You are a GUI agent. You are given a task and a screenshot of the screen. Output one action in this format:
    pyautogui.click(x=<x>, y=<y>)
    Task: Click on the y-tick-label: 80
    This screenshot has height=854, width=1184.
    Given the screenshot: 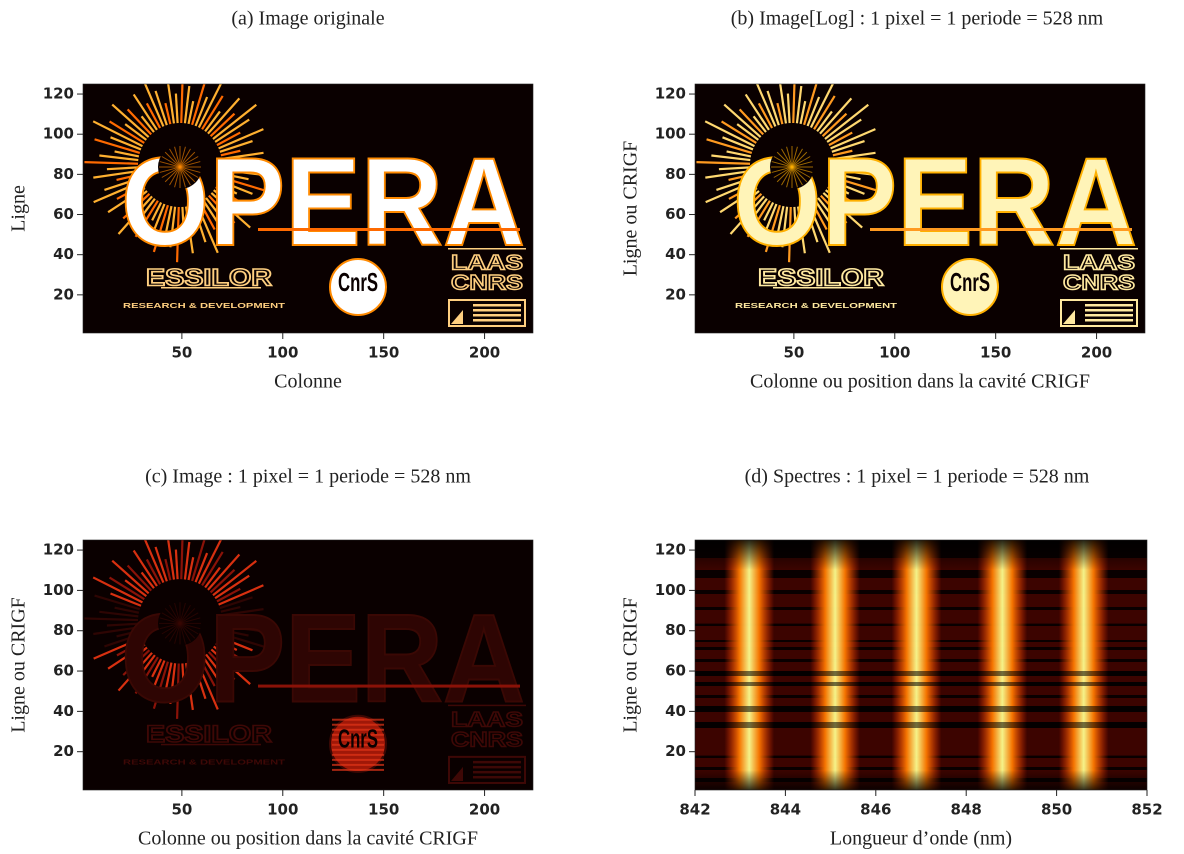 What is the action you would take?
    pyautogui.click(x=675, y=630)
    